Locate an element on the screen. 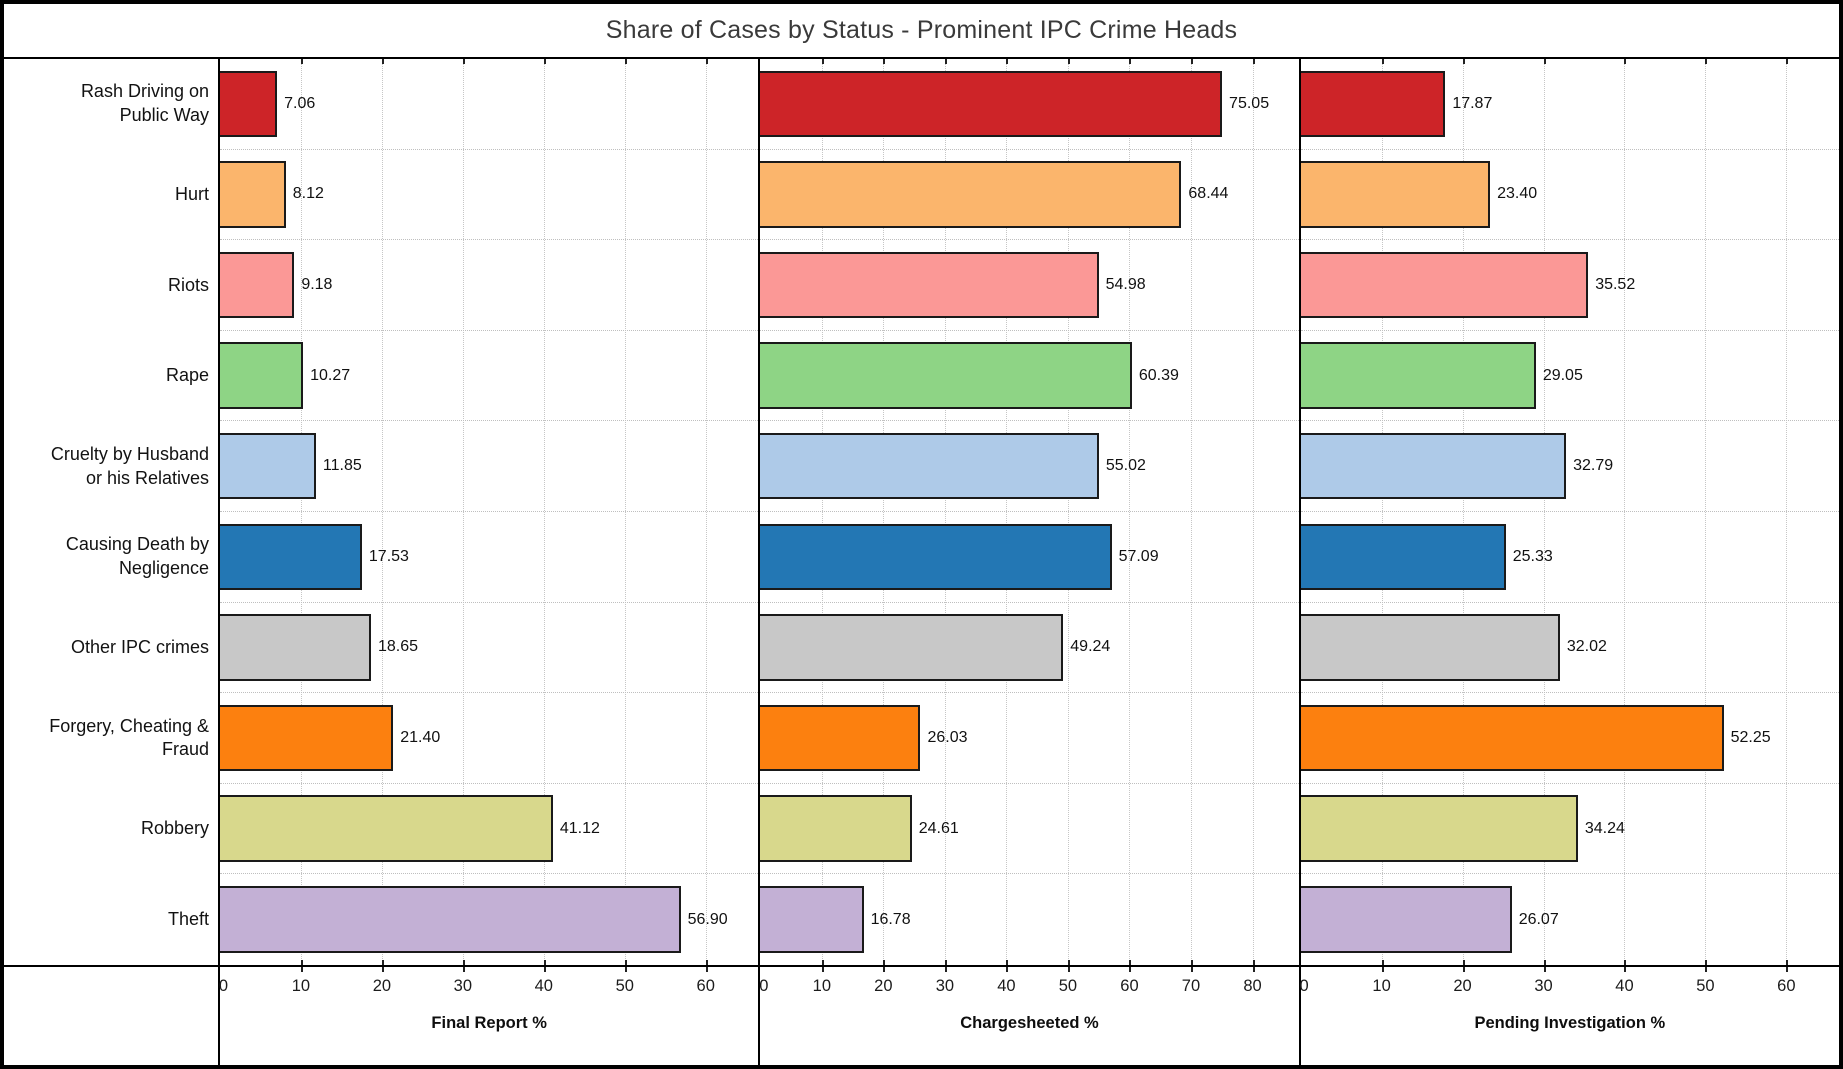 This screenshot has width=1843, height=1069. bar-value-label: 35.52 is located at coordinates (1615, 284).